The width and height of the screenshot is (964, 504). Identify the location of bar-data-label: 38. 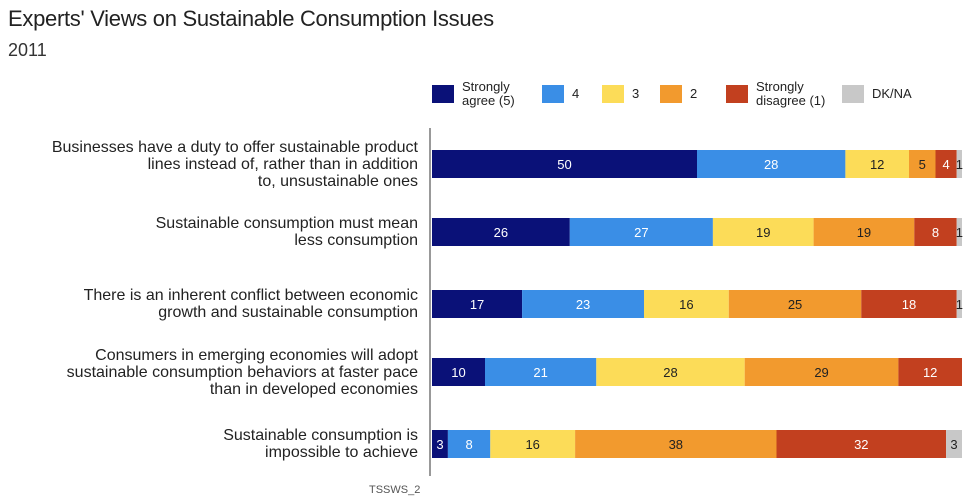
(676, 444).